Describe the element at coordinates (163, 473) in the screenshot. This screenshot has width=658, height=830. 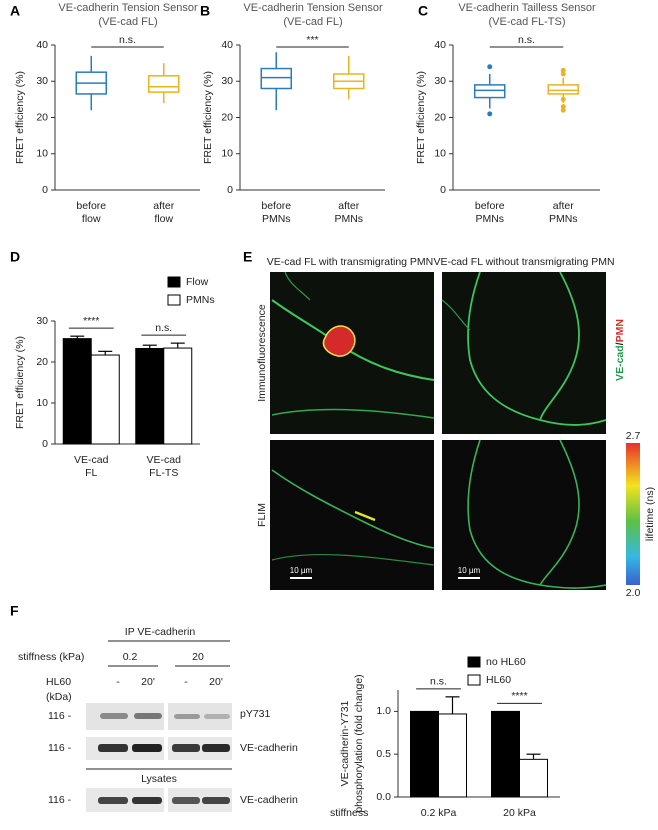
I see `x-tick-label: FL-TS` at that location.